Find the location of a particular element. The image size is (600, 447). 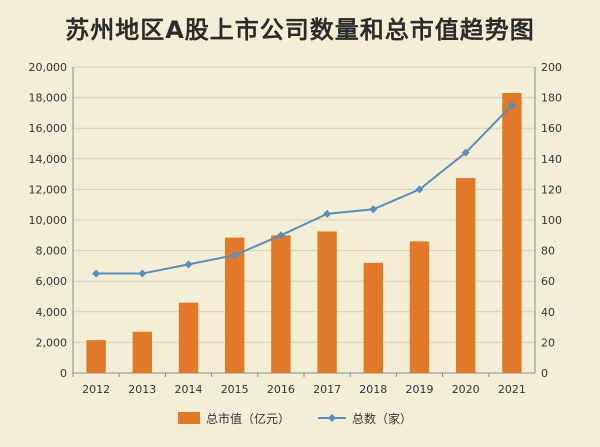

legend-label-company-count: 总数（家） is located at coordinates (382, 418).